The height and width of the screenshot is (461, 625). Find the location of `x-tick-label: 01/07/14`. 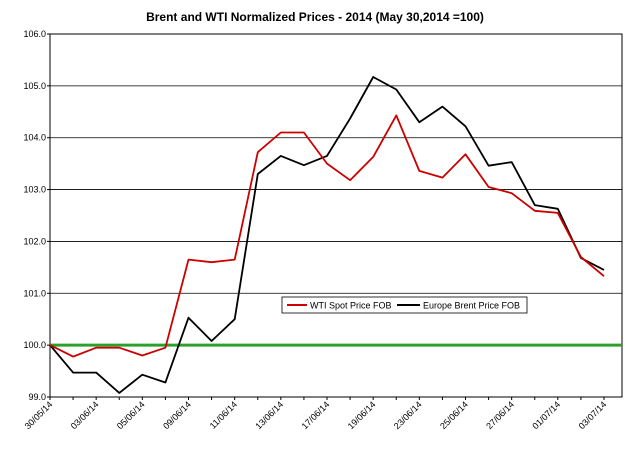

x-tick-label: 01/07/14 is located at coordinates (546, 415).